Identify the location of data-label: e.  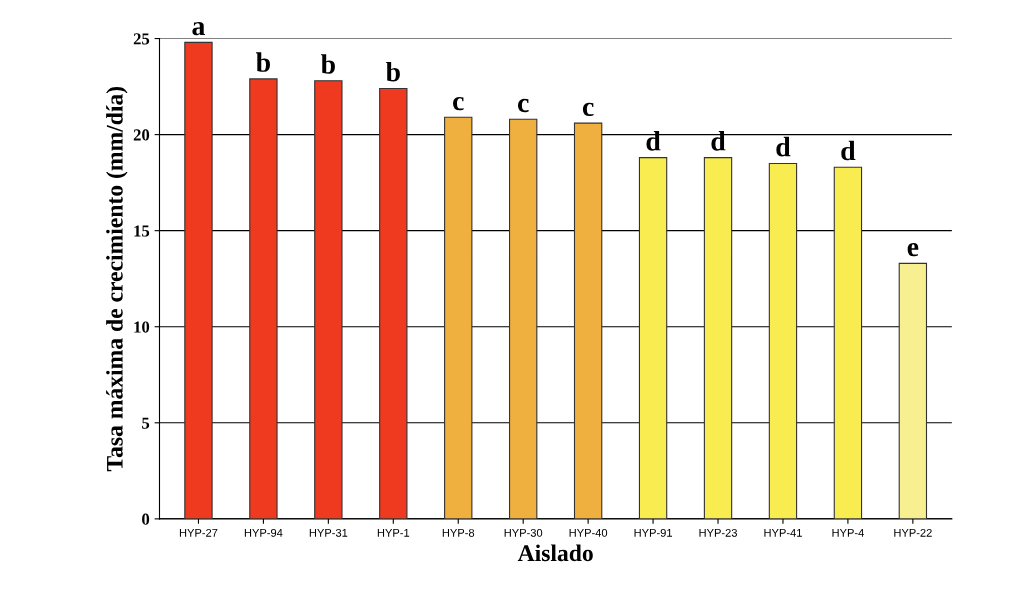
(913, 249).